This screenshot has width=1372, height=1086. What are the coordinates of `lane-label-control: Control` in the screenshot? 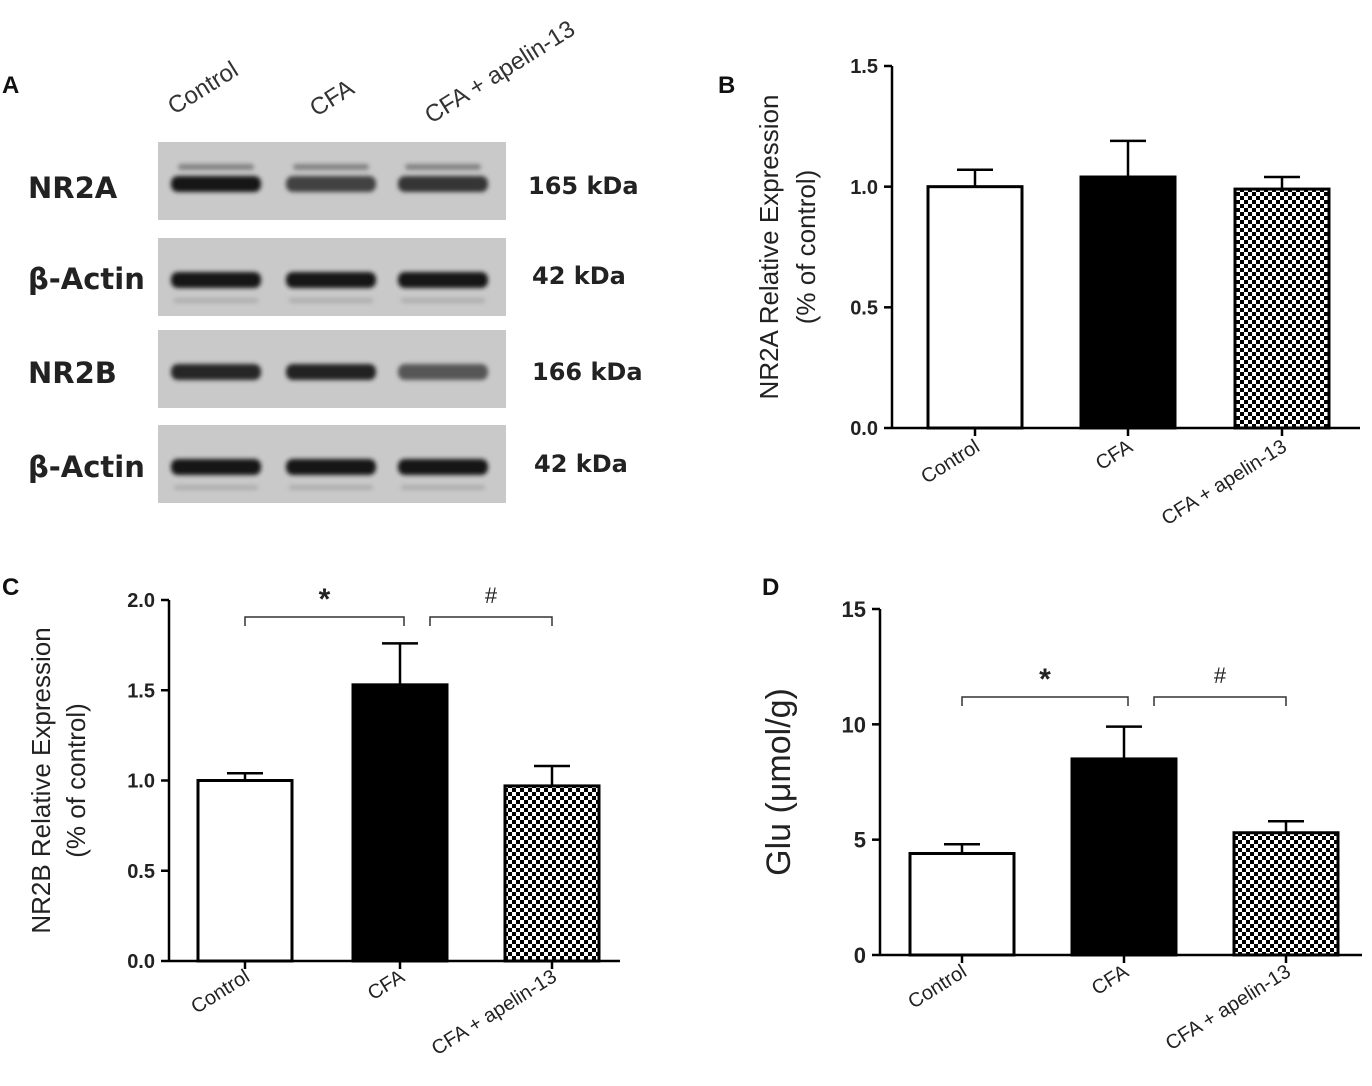 It's located at (203, 88).